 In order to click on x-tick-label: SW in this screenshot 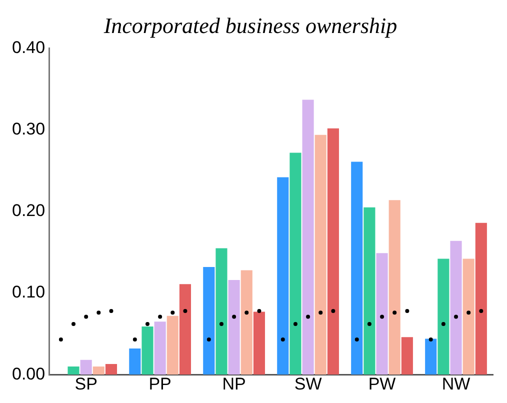, I will do `click(308, 384)`.